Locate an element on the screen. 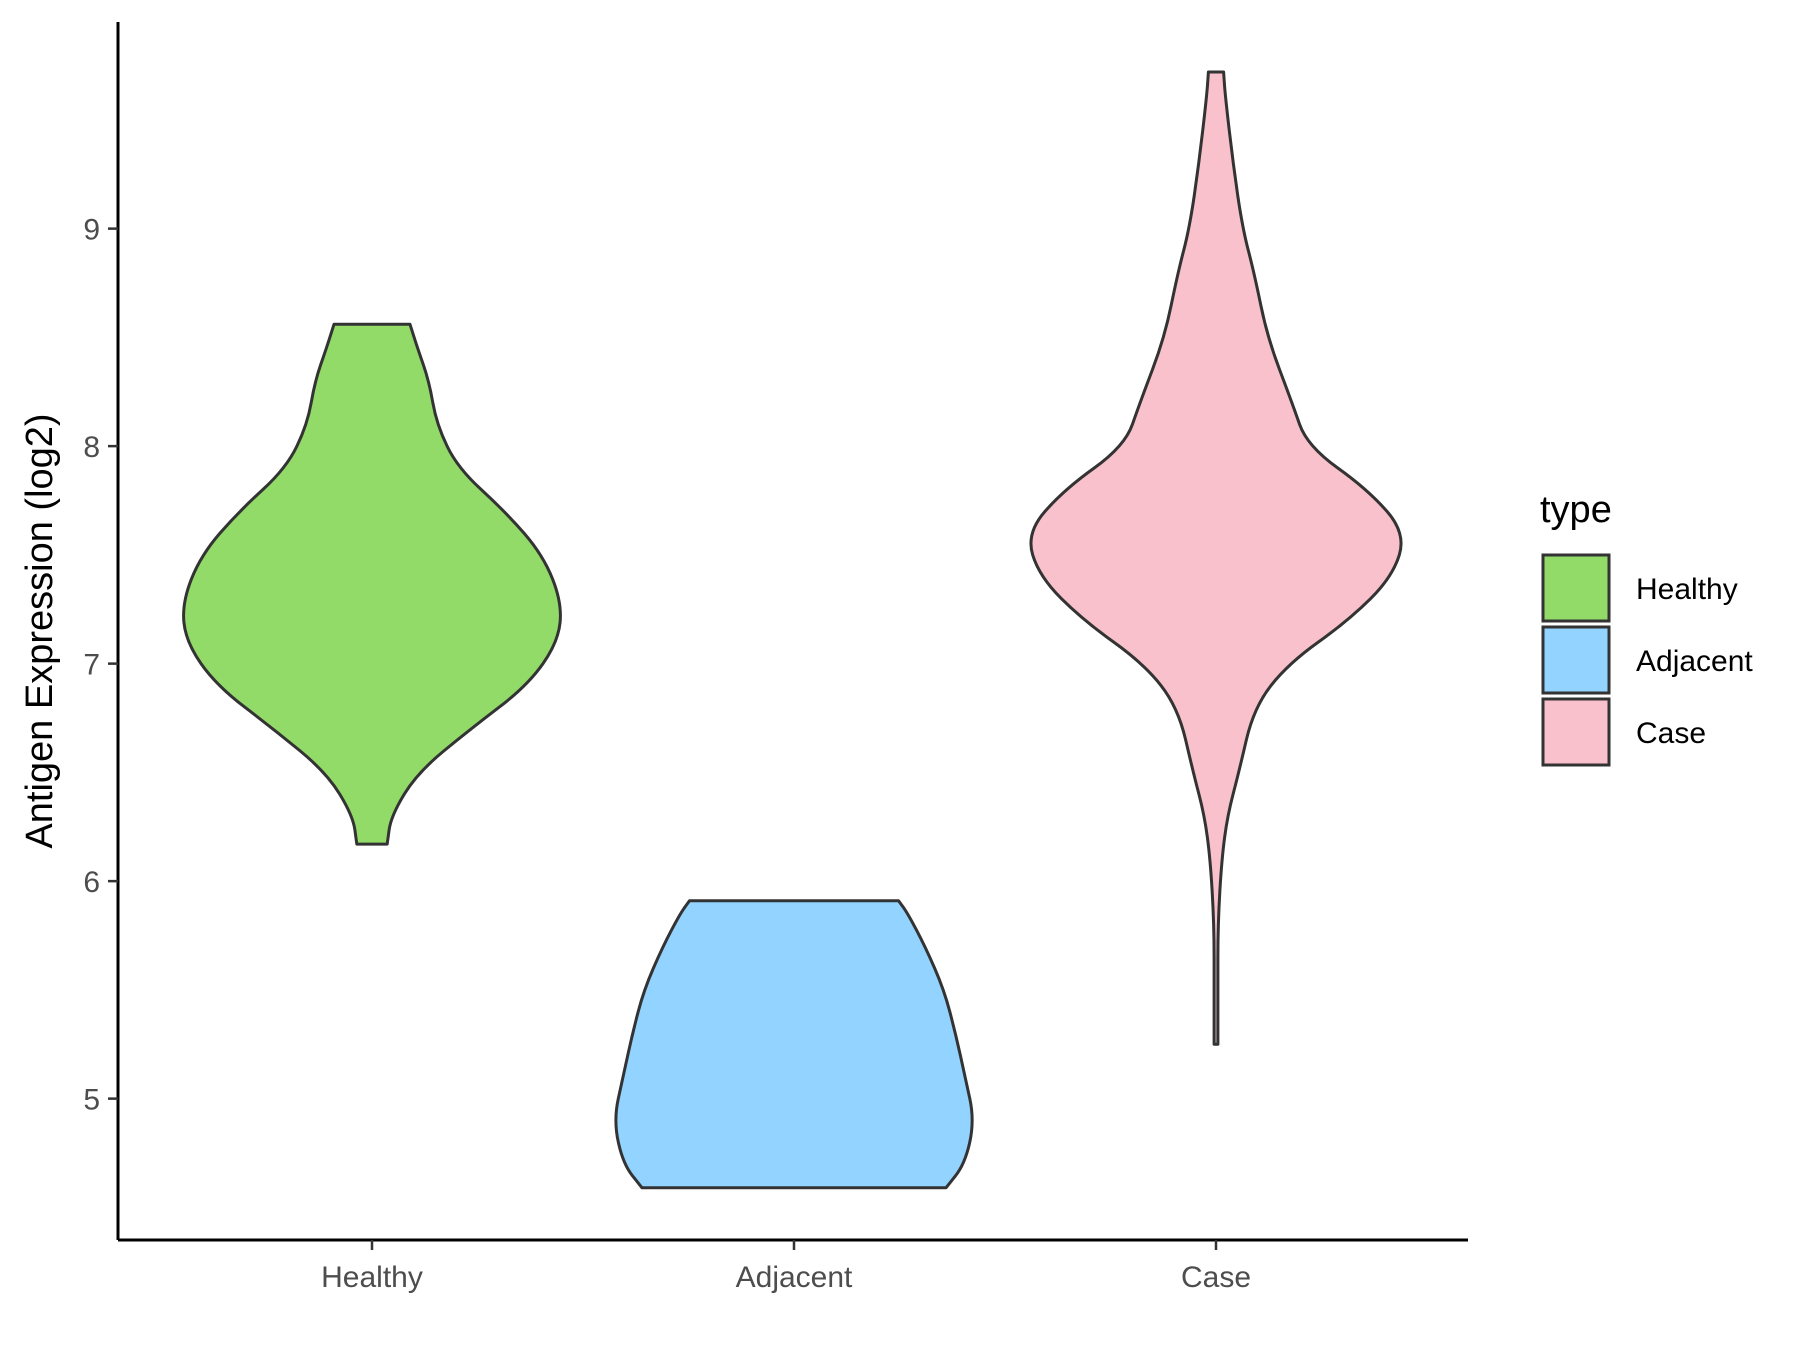 The image size is (1800, 1350). legend: type Healthy Adjacent Case is located at coordinates (1646, 628).